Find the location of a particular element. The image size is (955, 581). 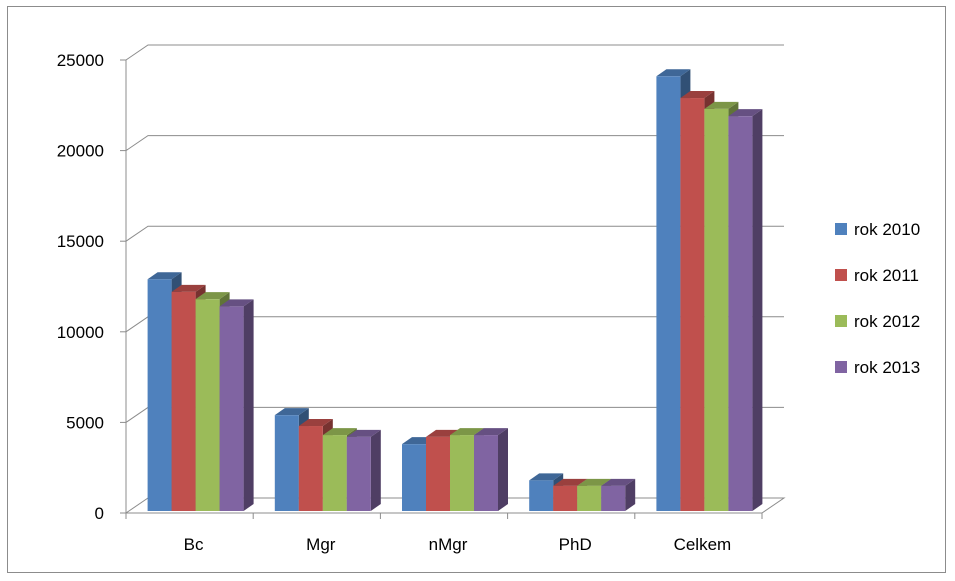

legend-label: rok 2011 is located at coordinates (886, 275).